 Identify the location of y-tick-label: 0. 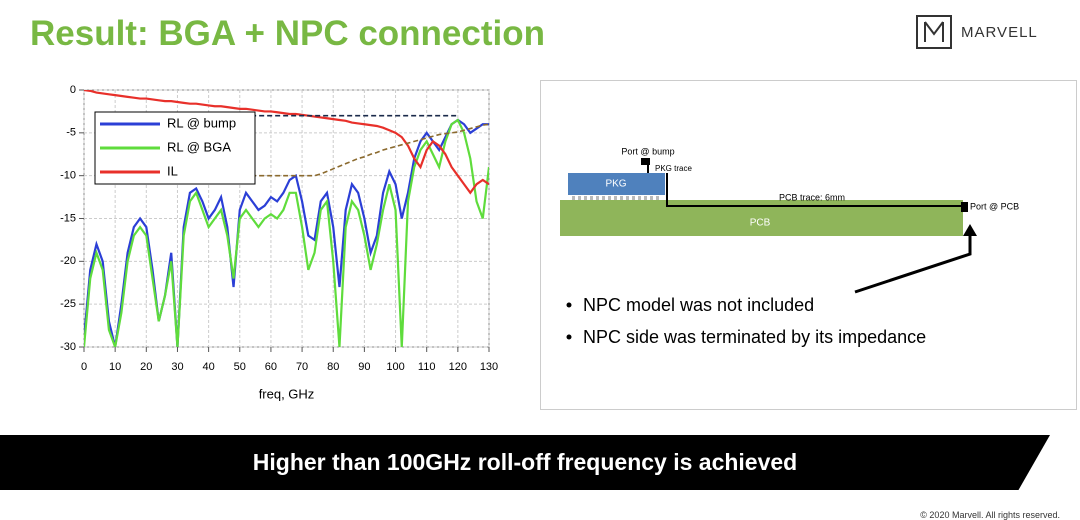
(73, 90).